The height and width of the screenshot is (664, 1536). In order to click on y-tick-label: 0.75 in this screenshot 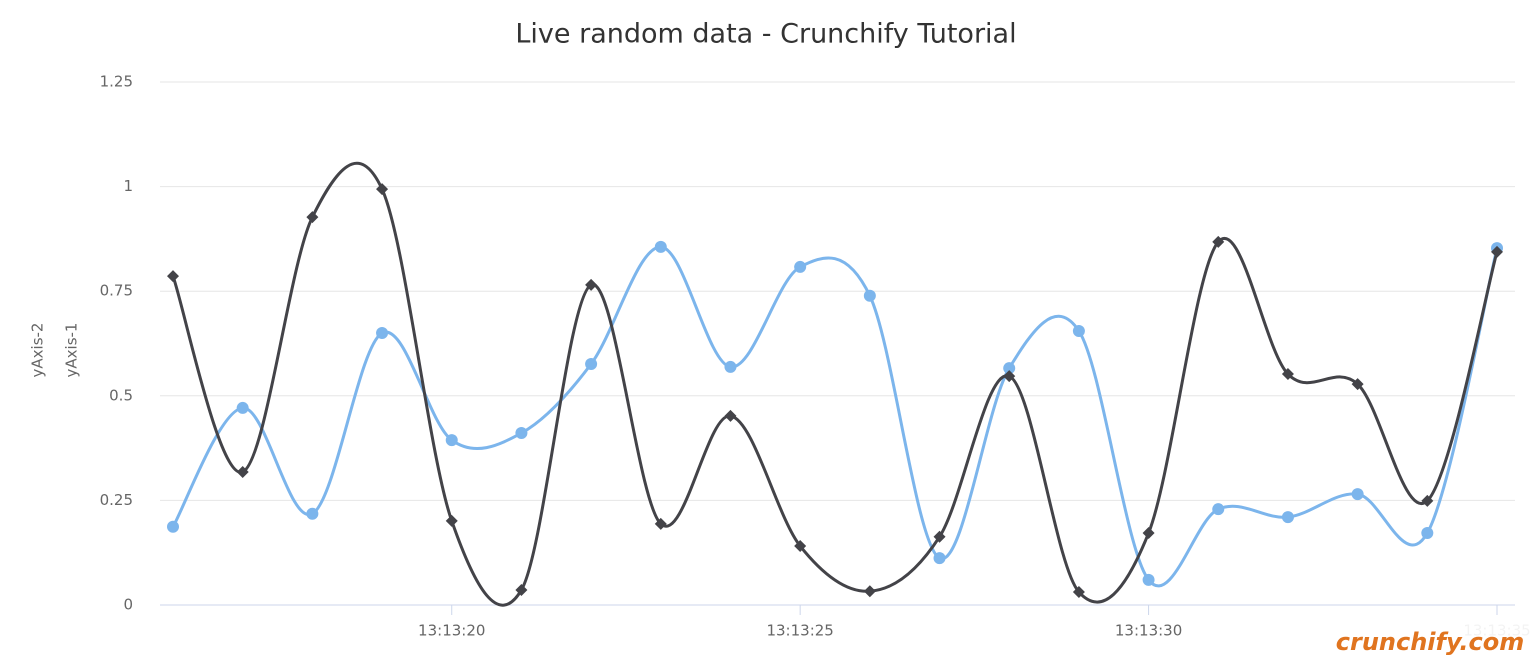, I will do `click(116, 291)`.